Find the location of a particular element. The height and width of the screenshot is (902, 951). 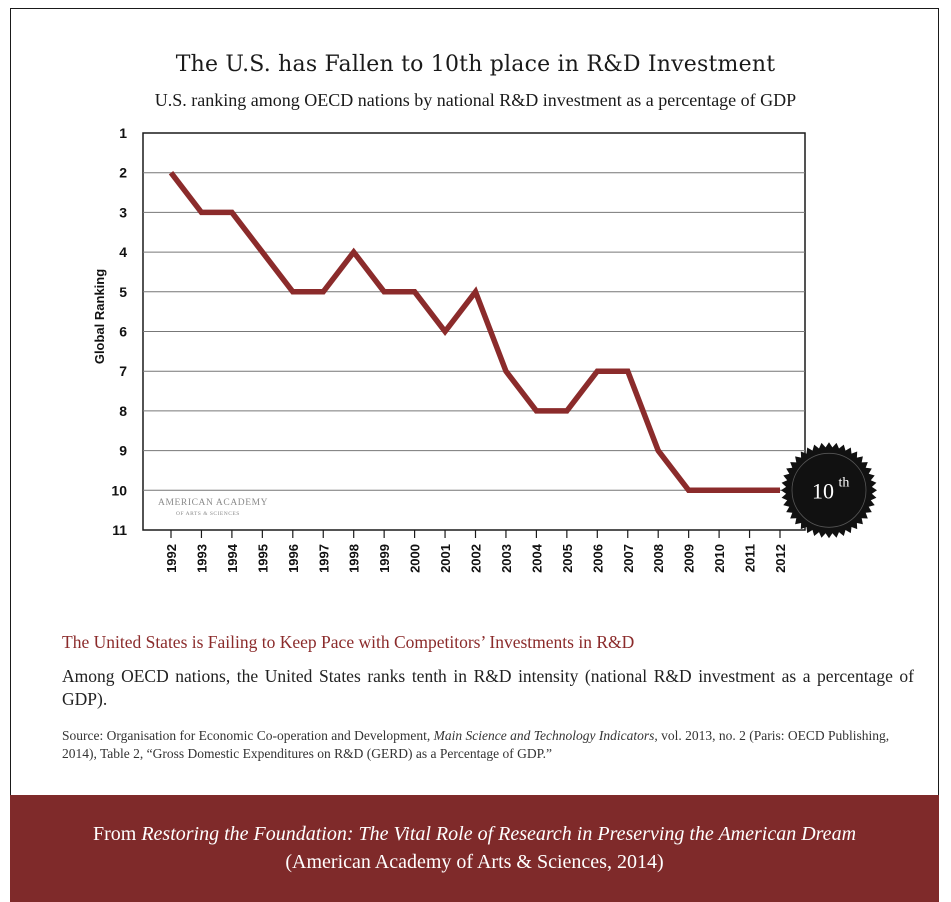

y-tick-label: 11 is located at coordinates (119, 530).